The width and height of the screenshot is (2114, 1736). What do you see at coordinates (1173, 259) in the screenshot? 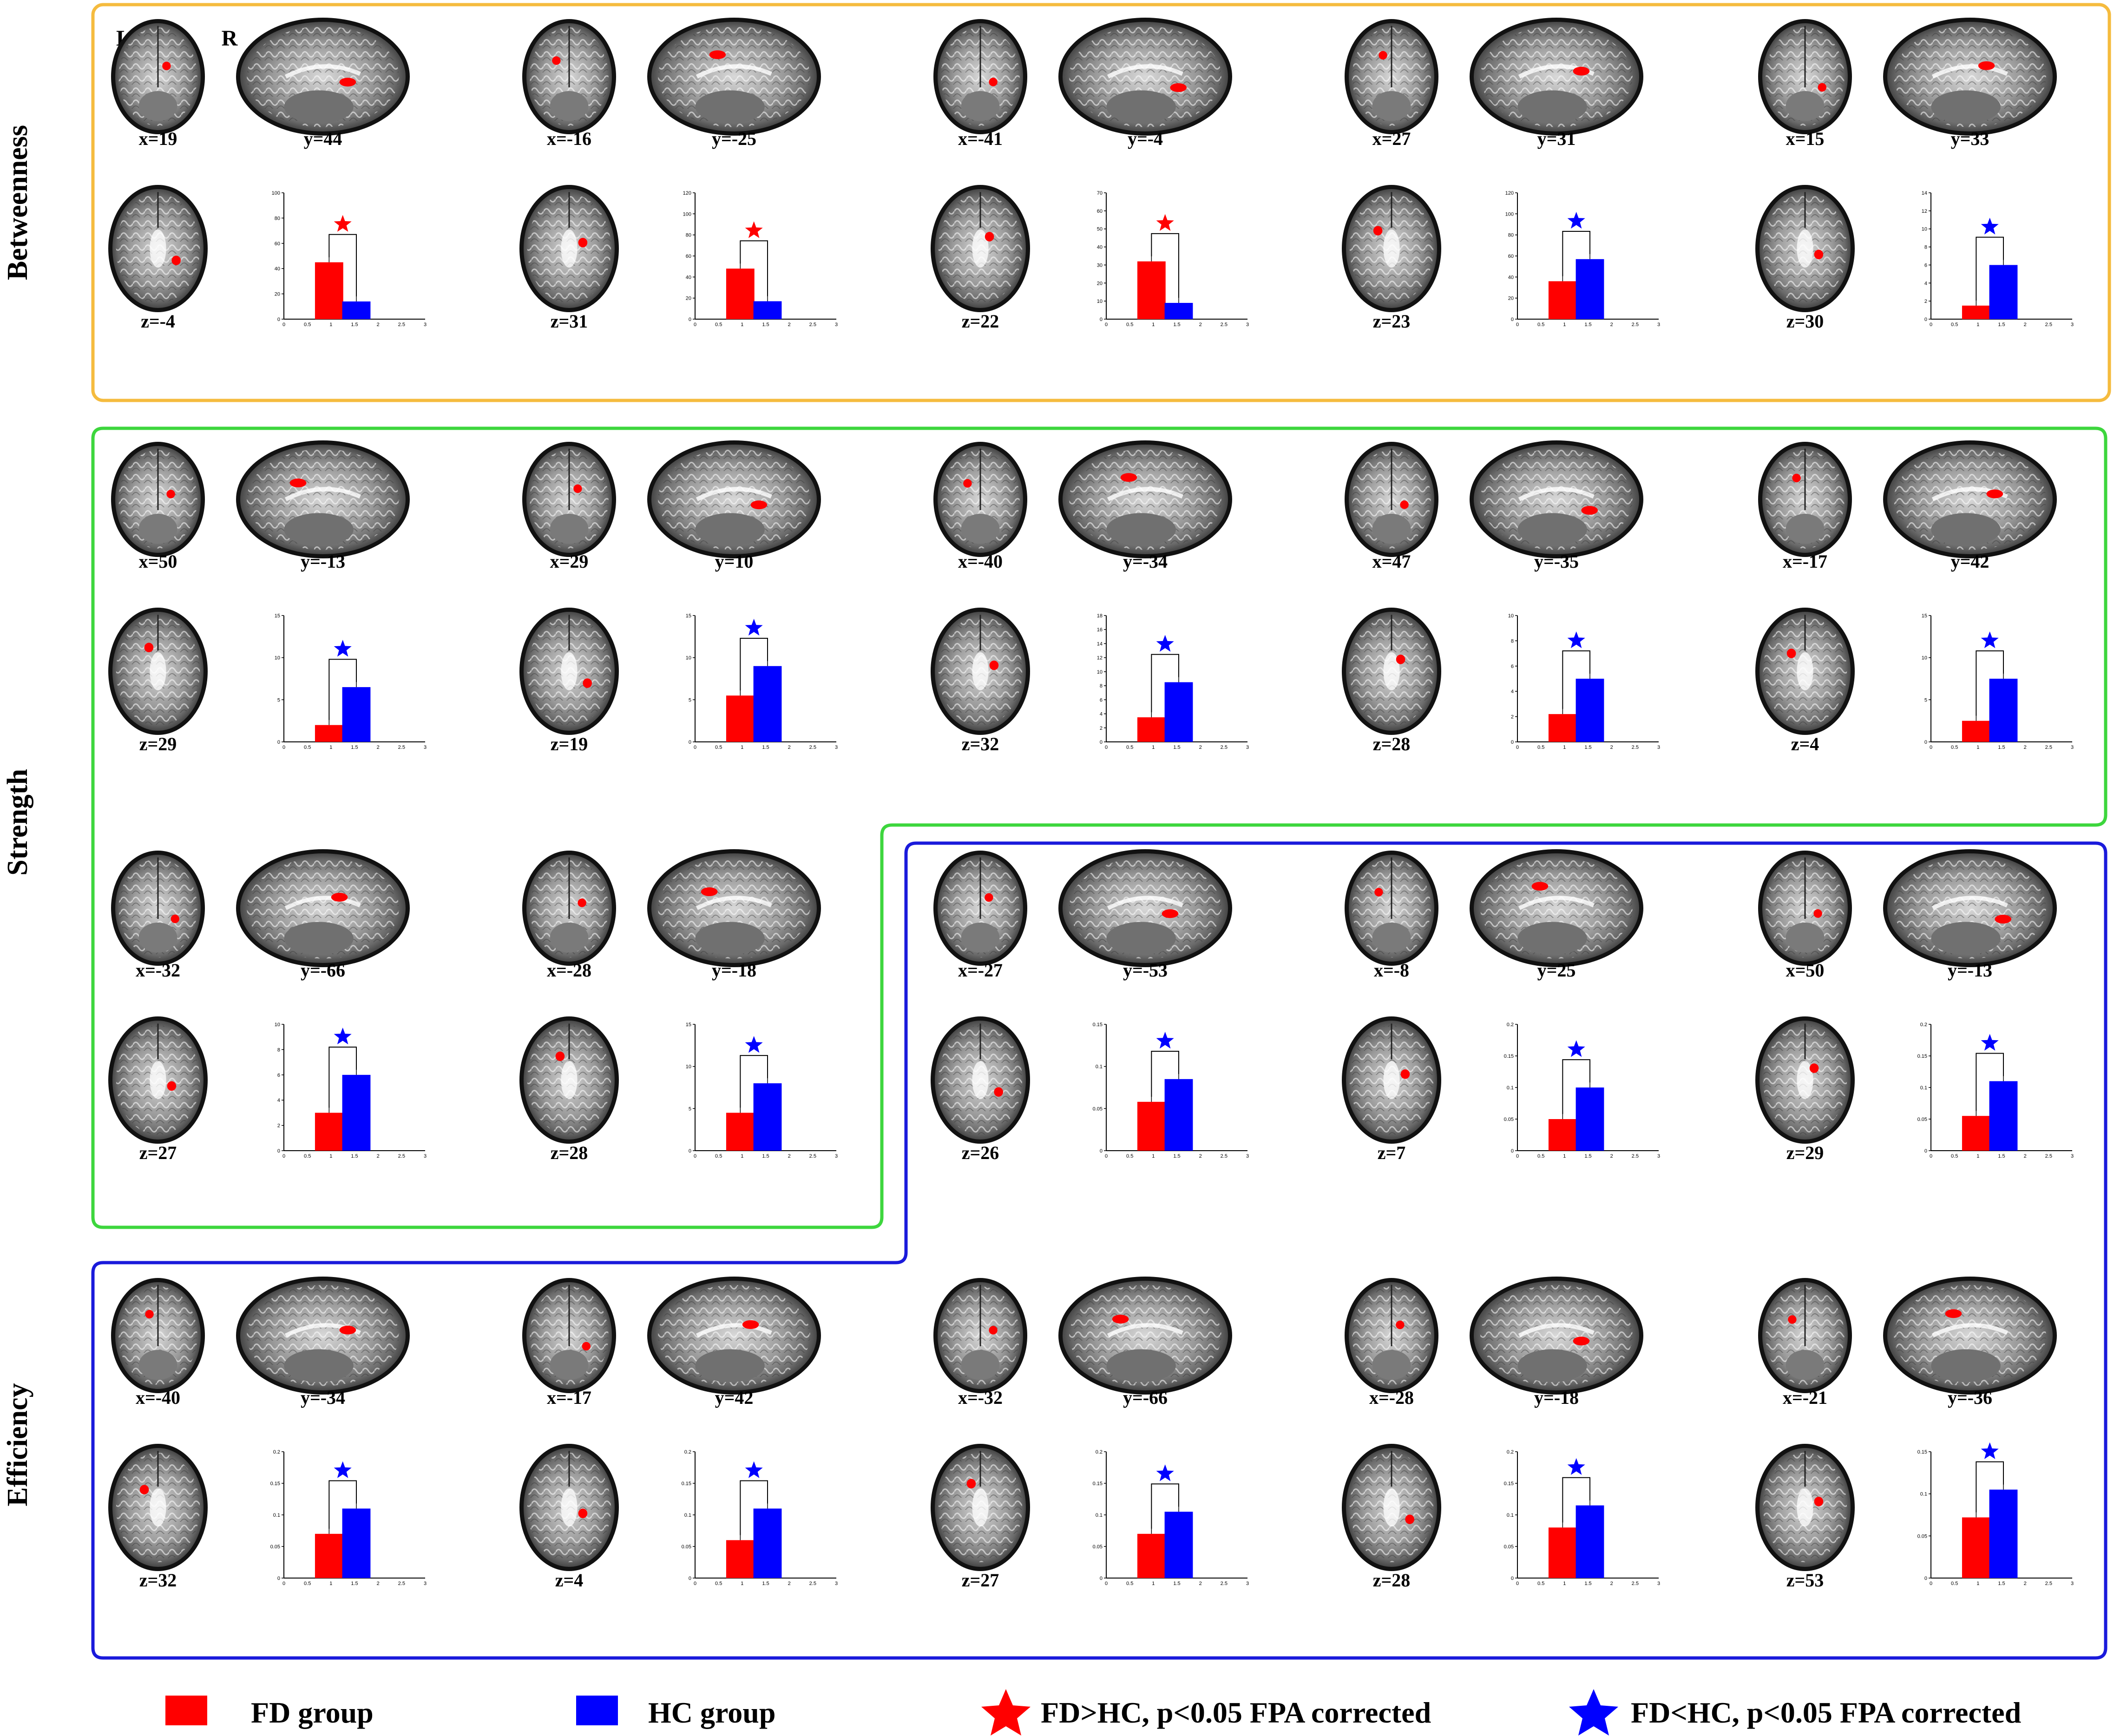
I see `bar-chart: 0 10 20 30 40 50 60 70 0 0.5 1 1.5 2 2.5 3` at bounding box center [1173, 259].